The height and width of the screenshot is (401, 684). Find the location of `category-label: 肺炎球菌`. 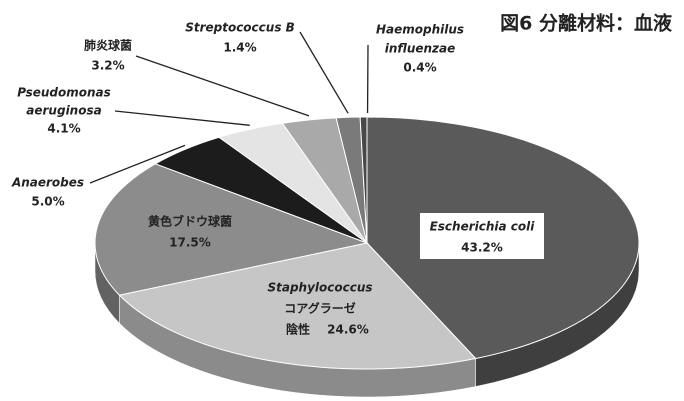

category-label: 肺炎球菌 is located at coordinates (108, 45).